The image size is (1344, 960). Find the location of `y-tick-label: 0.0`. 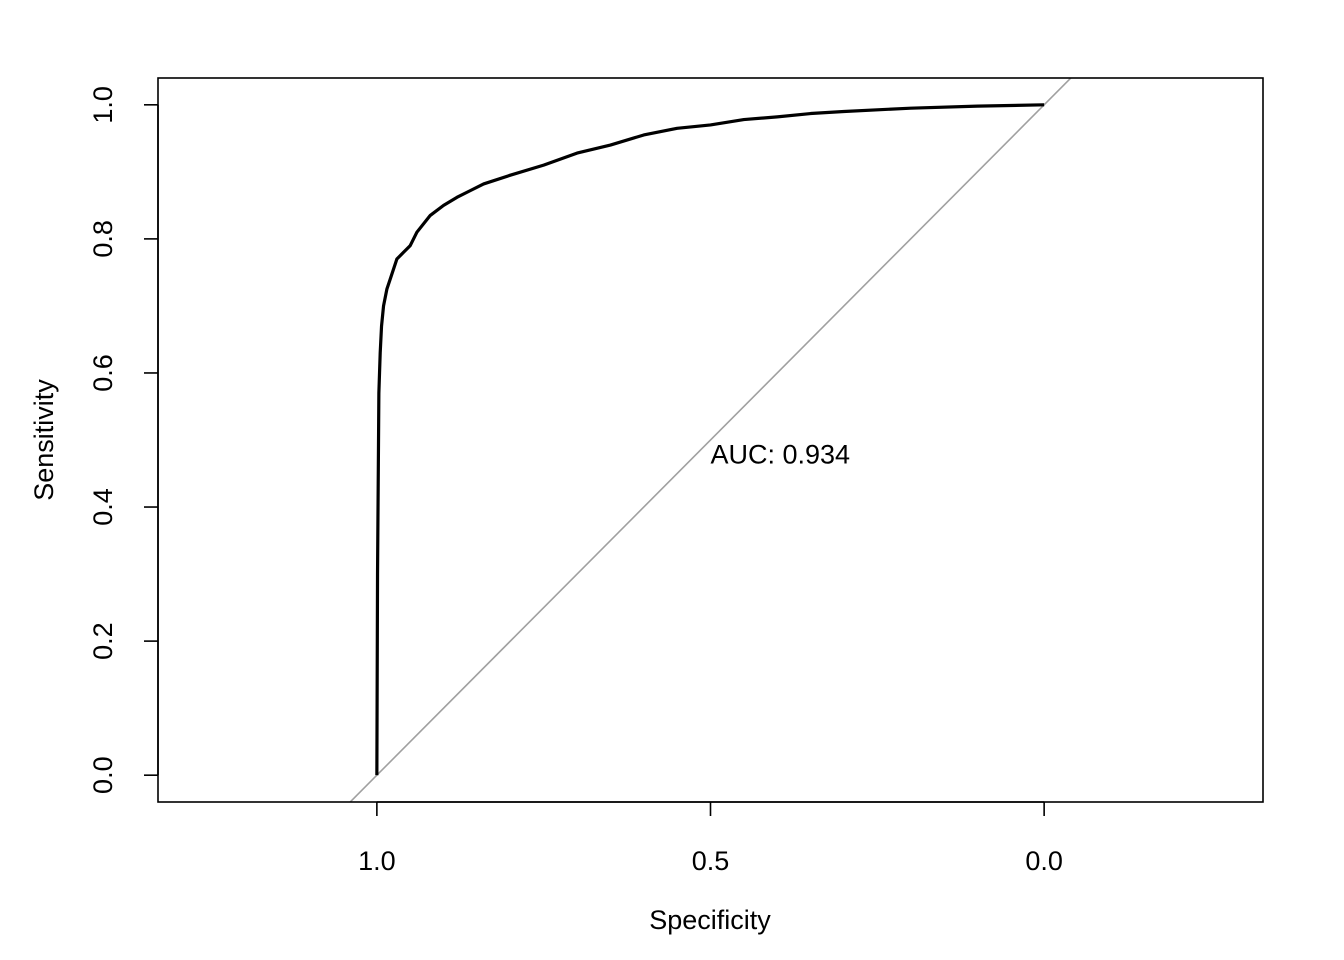

y-tick-label: 0.0 is located at coordinates (103, 775).